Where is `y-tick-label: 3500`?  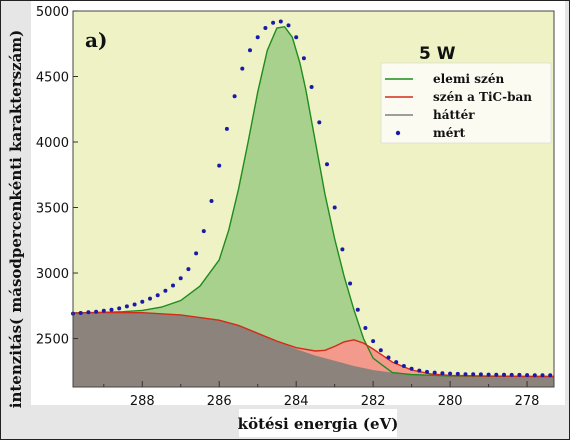
y-tick-label: 3500 is located at coordinates (52, 209).